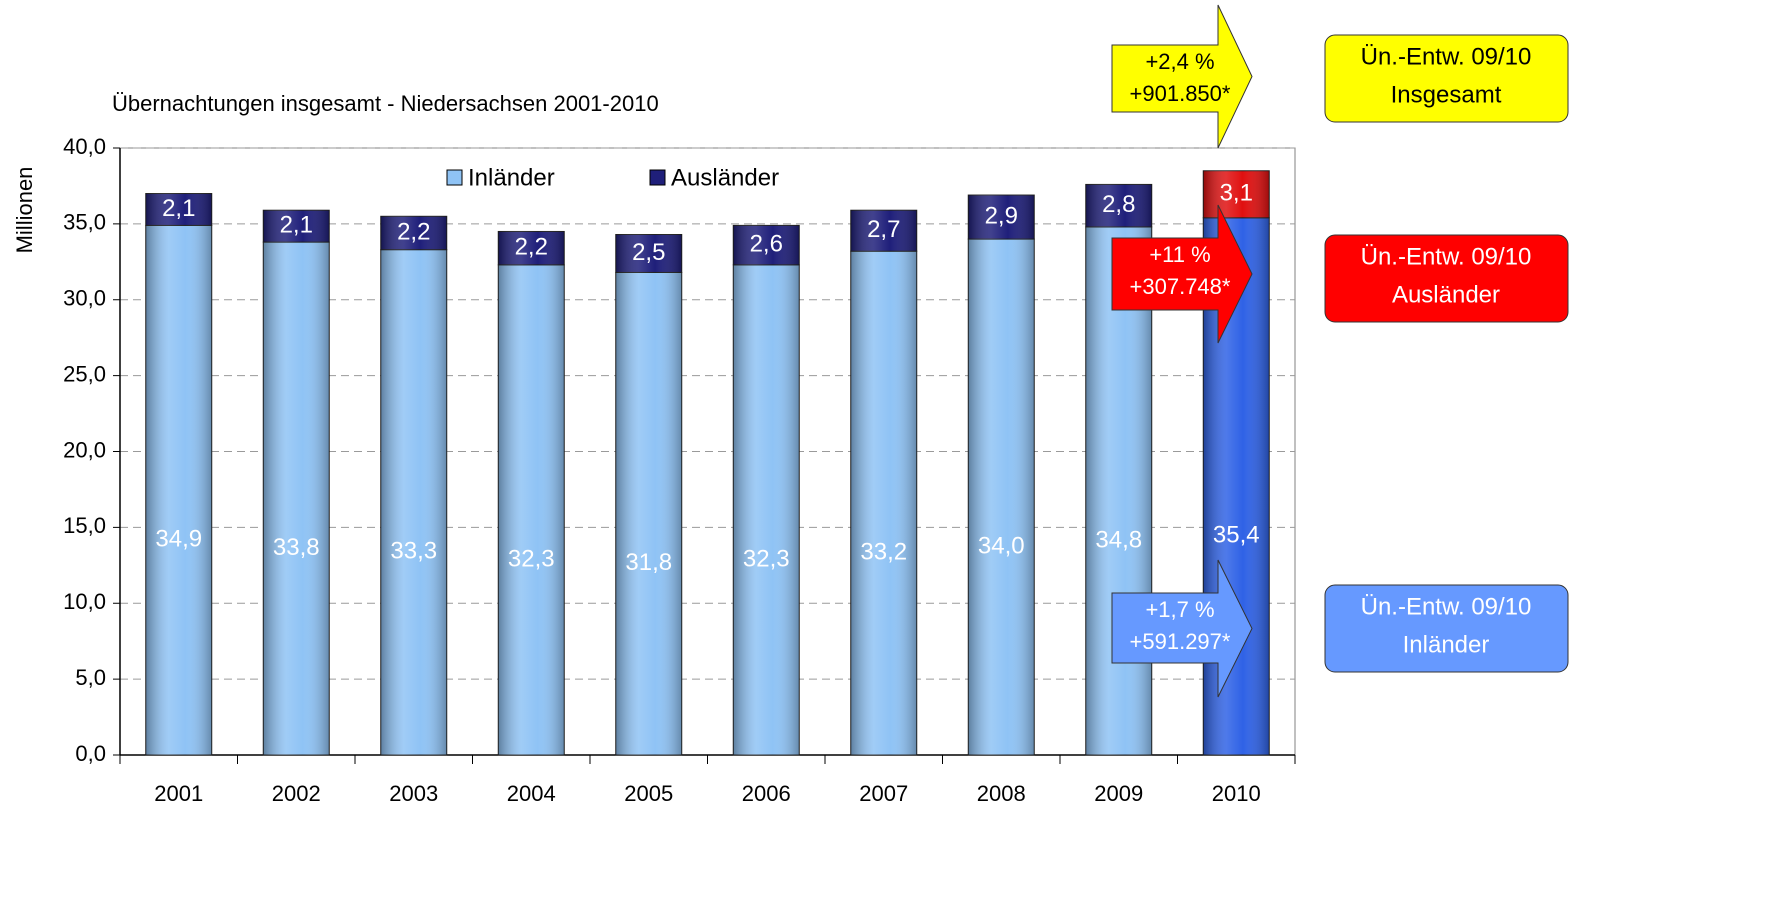 The width and height of the screenshot is (1765, 908). What do you see at coordinates (725, 177) in the screenshot?
I see `legend-label: Ausländer` at bounding box center [725, 177].